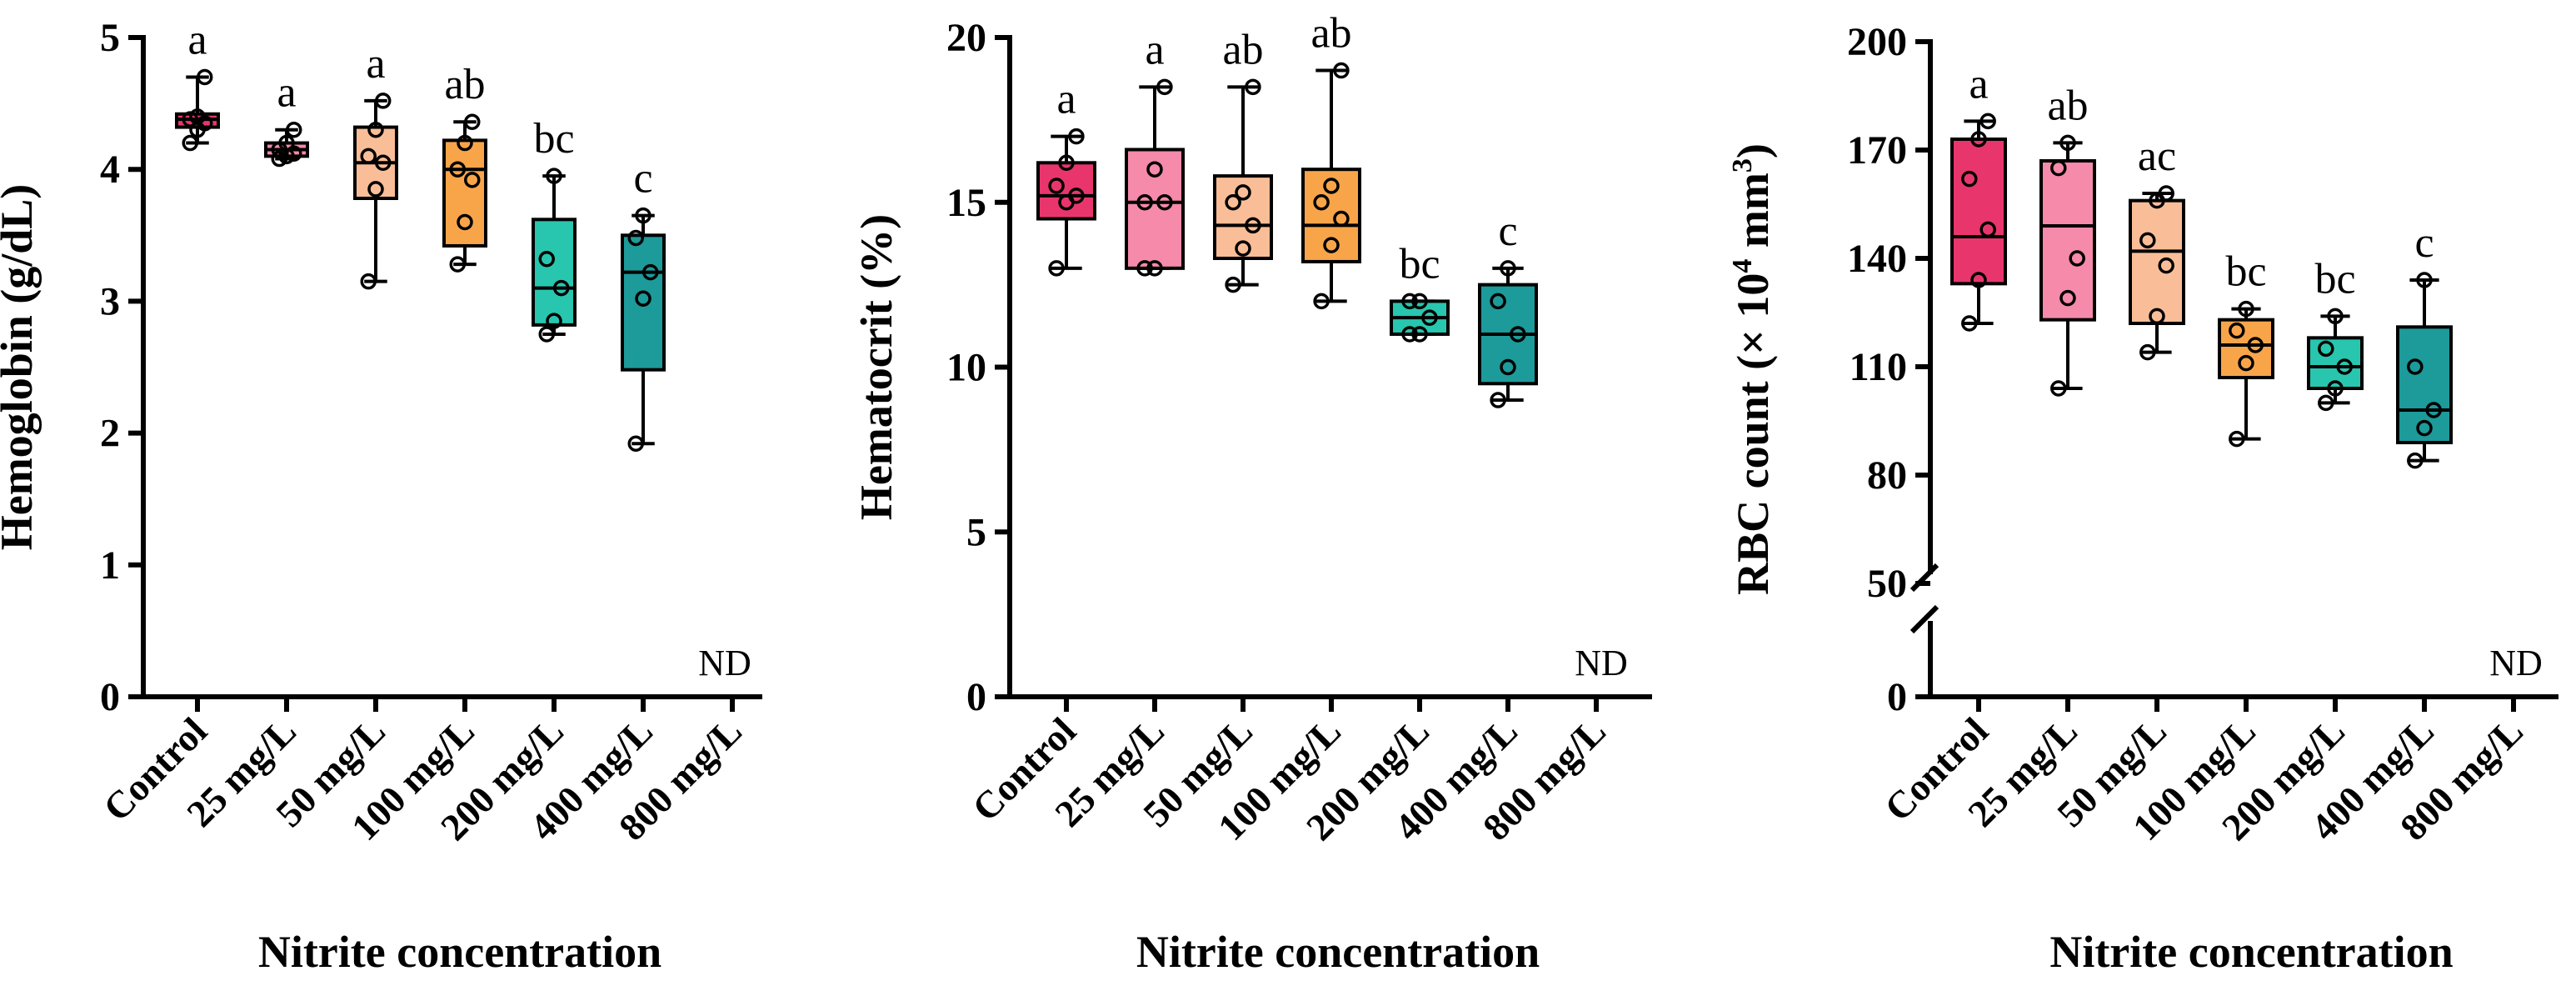  Describe the element at coordinates (21, 367) in the screenshot. I see `y-axis-label: Hemoglobin (g/dL)` at that location.